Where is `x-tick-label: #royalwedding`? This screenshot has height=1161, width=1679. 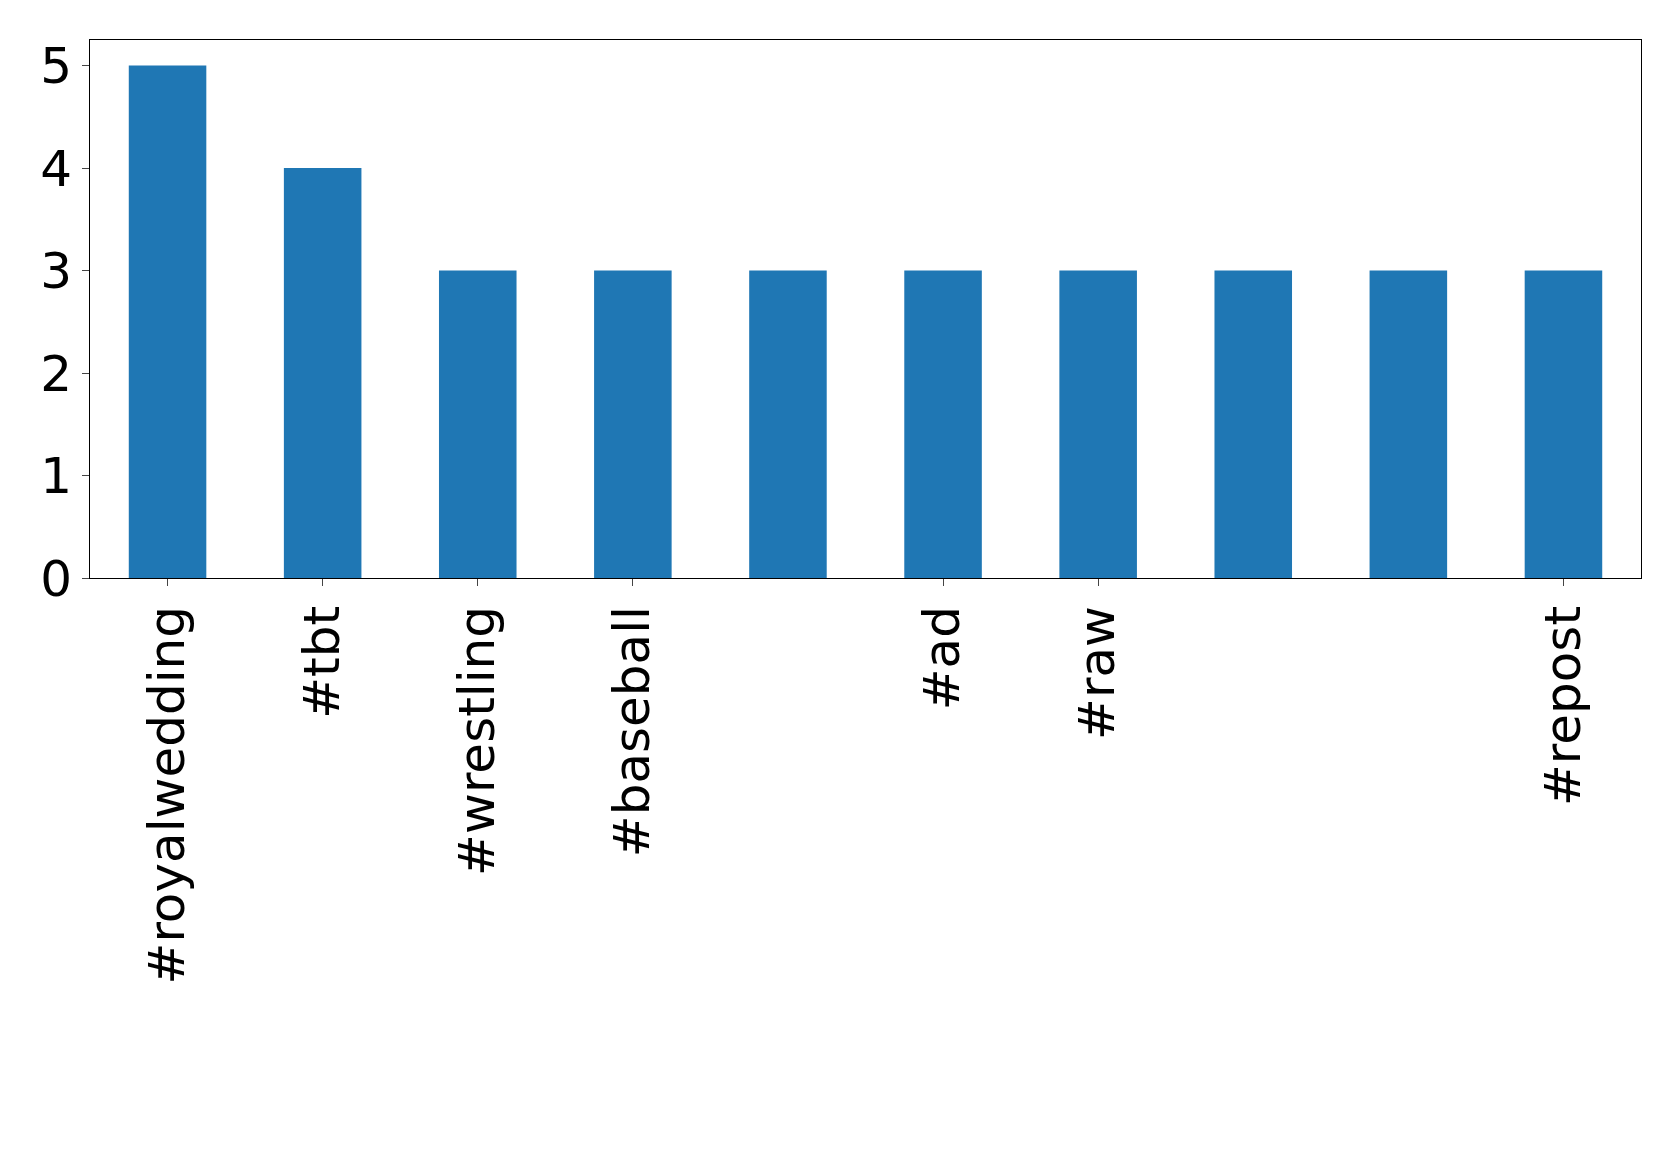 x-tick-label: #royalwedding is located at coordinates (166, 795).